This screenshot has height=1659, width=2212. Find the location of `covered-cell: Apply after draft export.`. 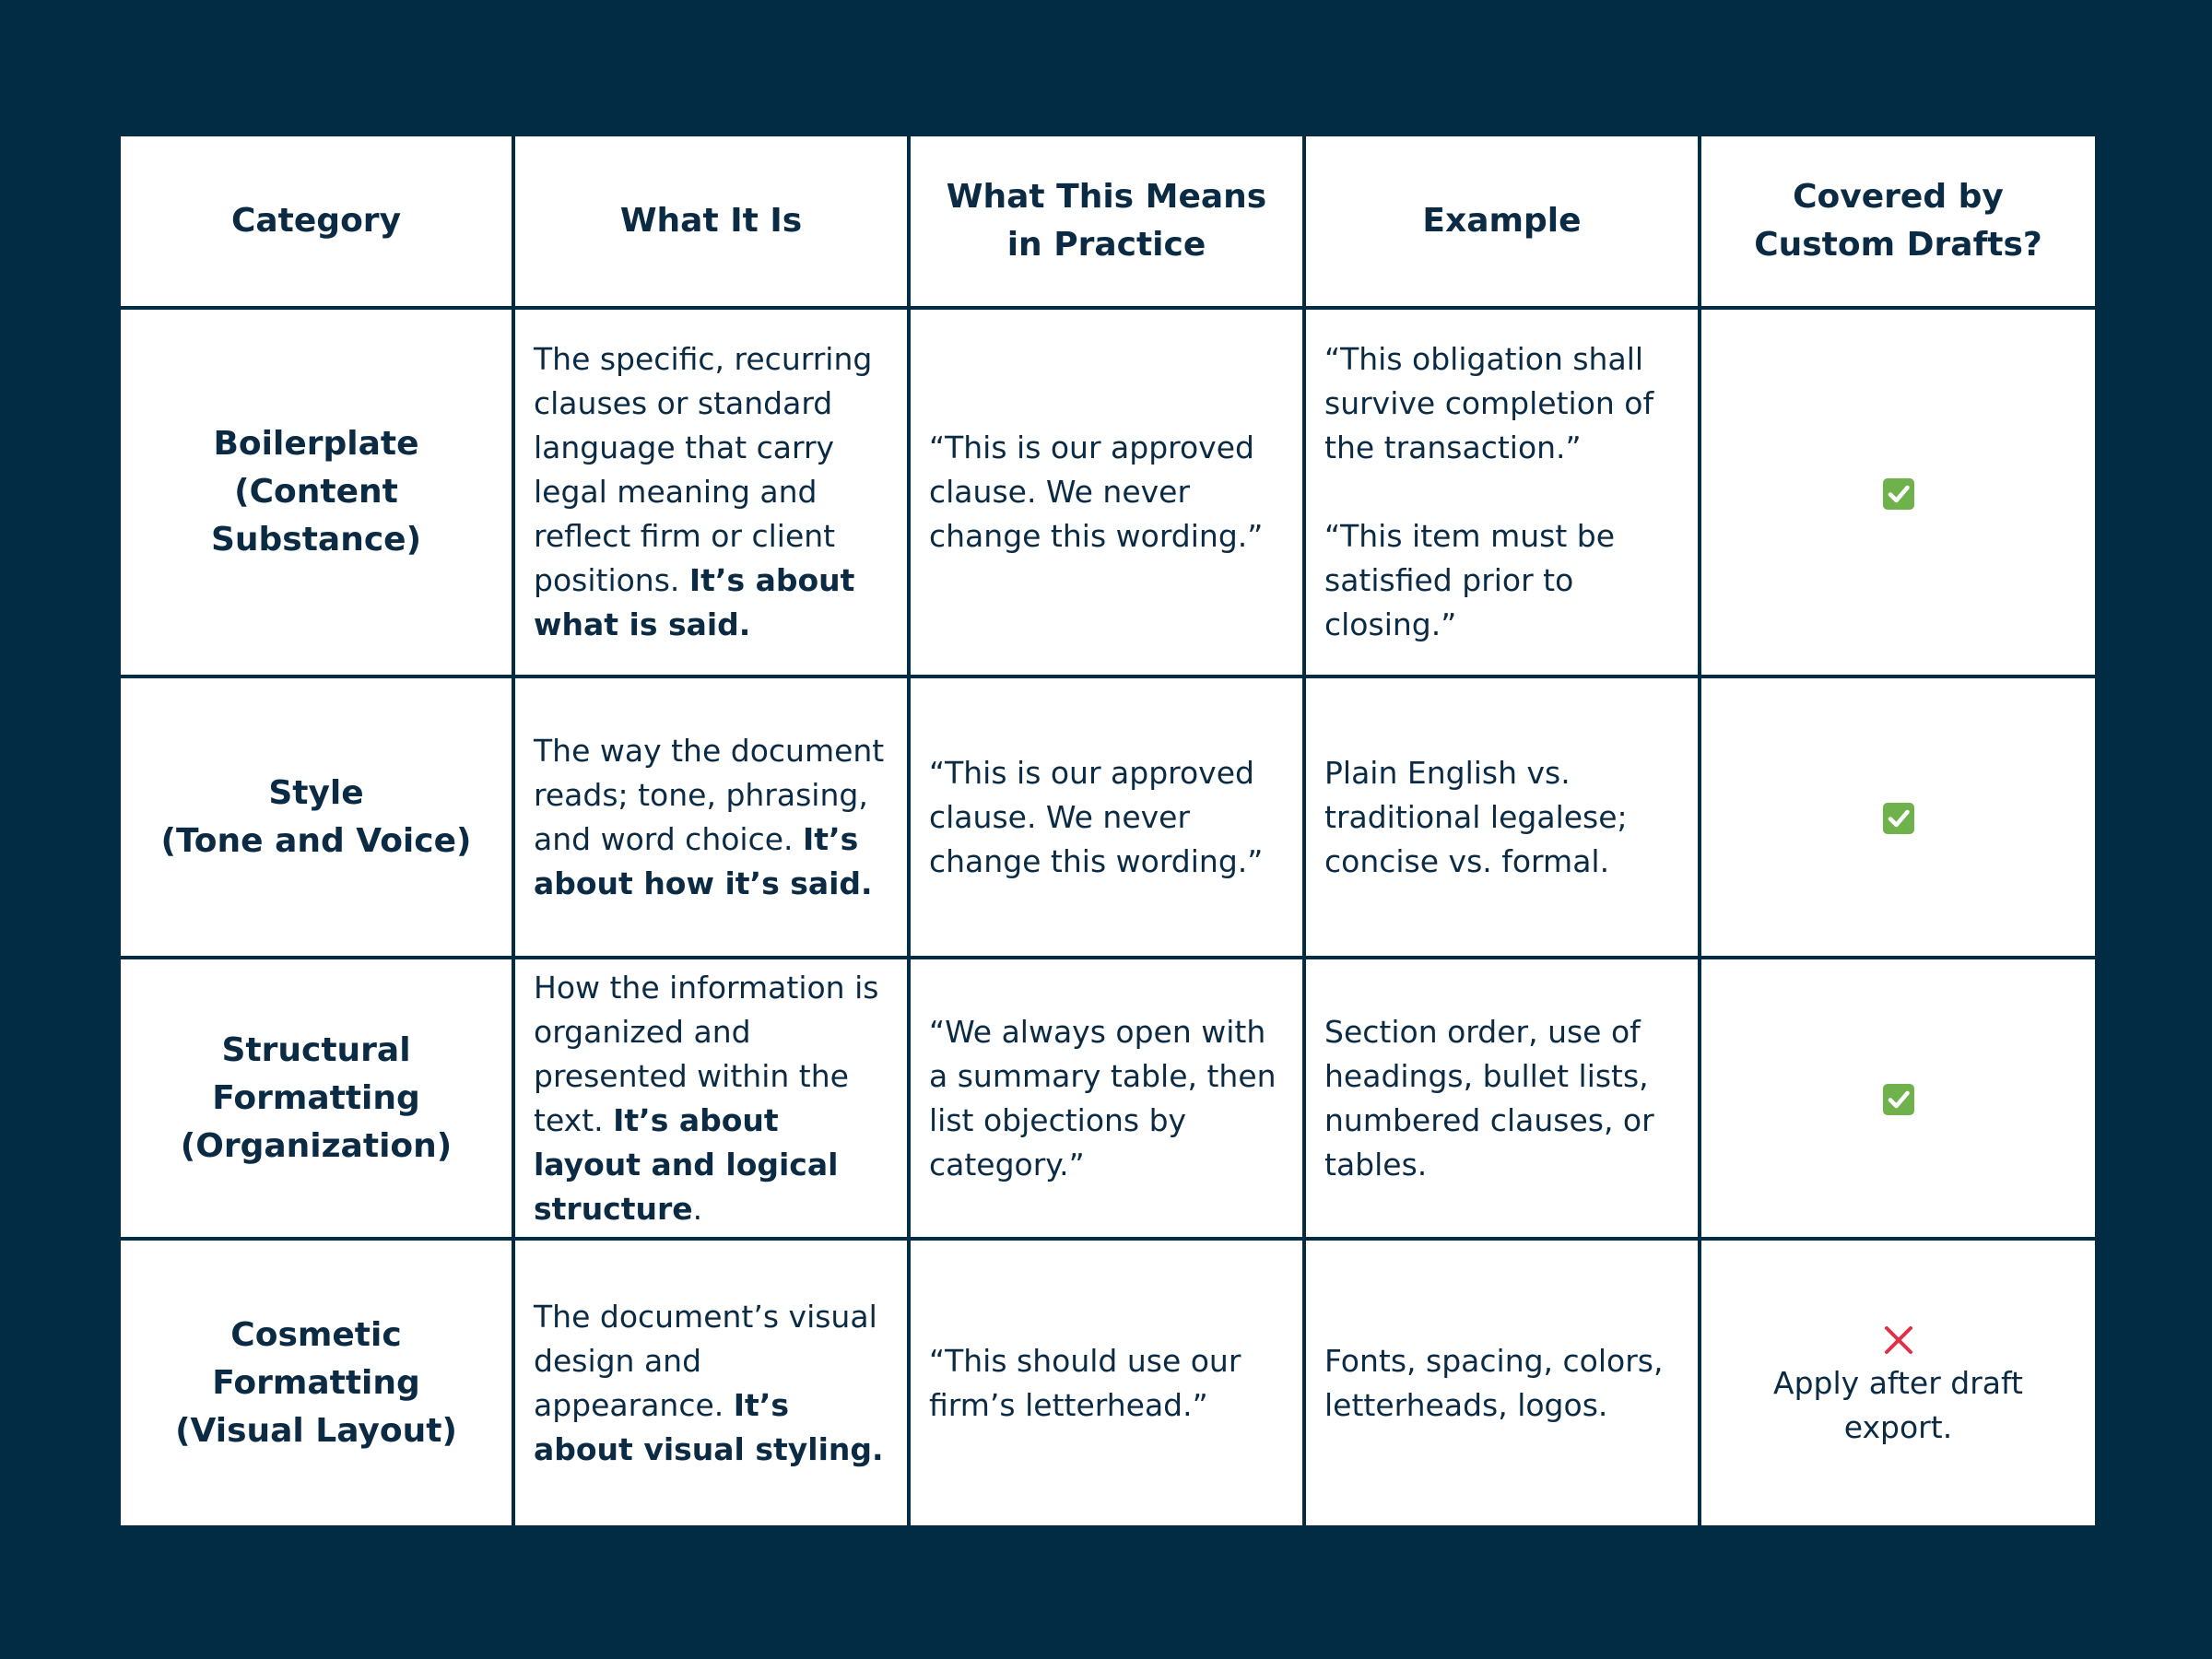

covered-cell: Apply after draft export. is located at coordinates (1898, 1383).